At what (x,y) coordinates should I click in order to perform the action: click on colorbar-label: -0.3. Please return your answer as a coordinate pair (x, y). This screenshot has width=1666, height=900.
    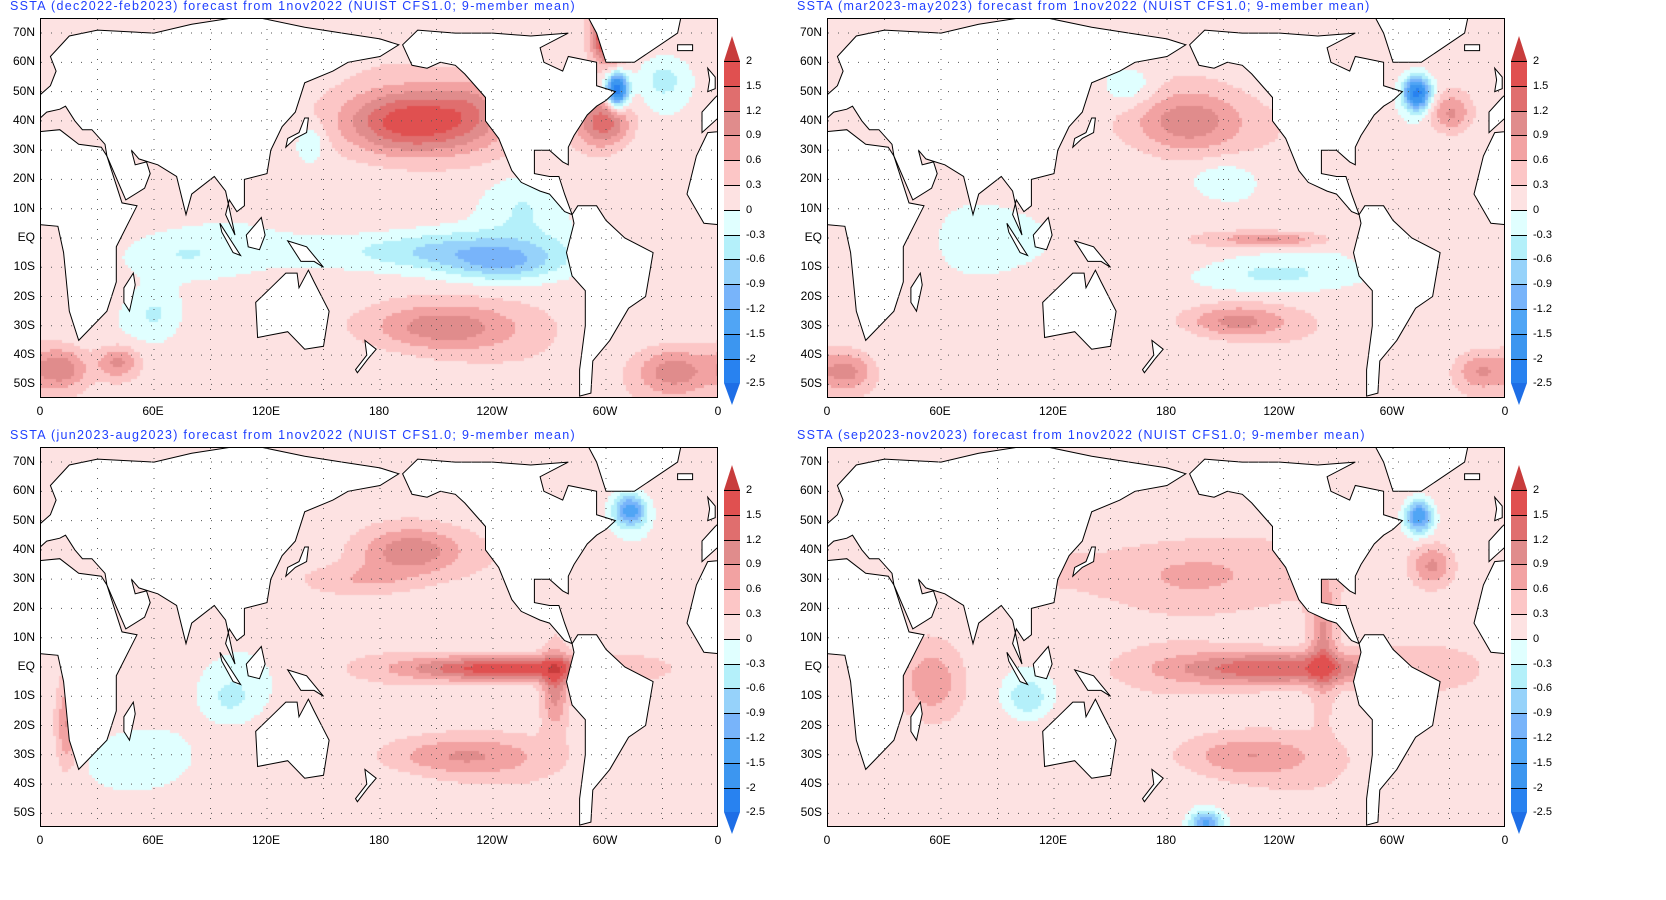
    Looking at the image, I should click on (755, 234).